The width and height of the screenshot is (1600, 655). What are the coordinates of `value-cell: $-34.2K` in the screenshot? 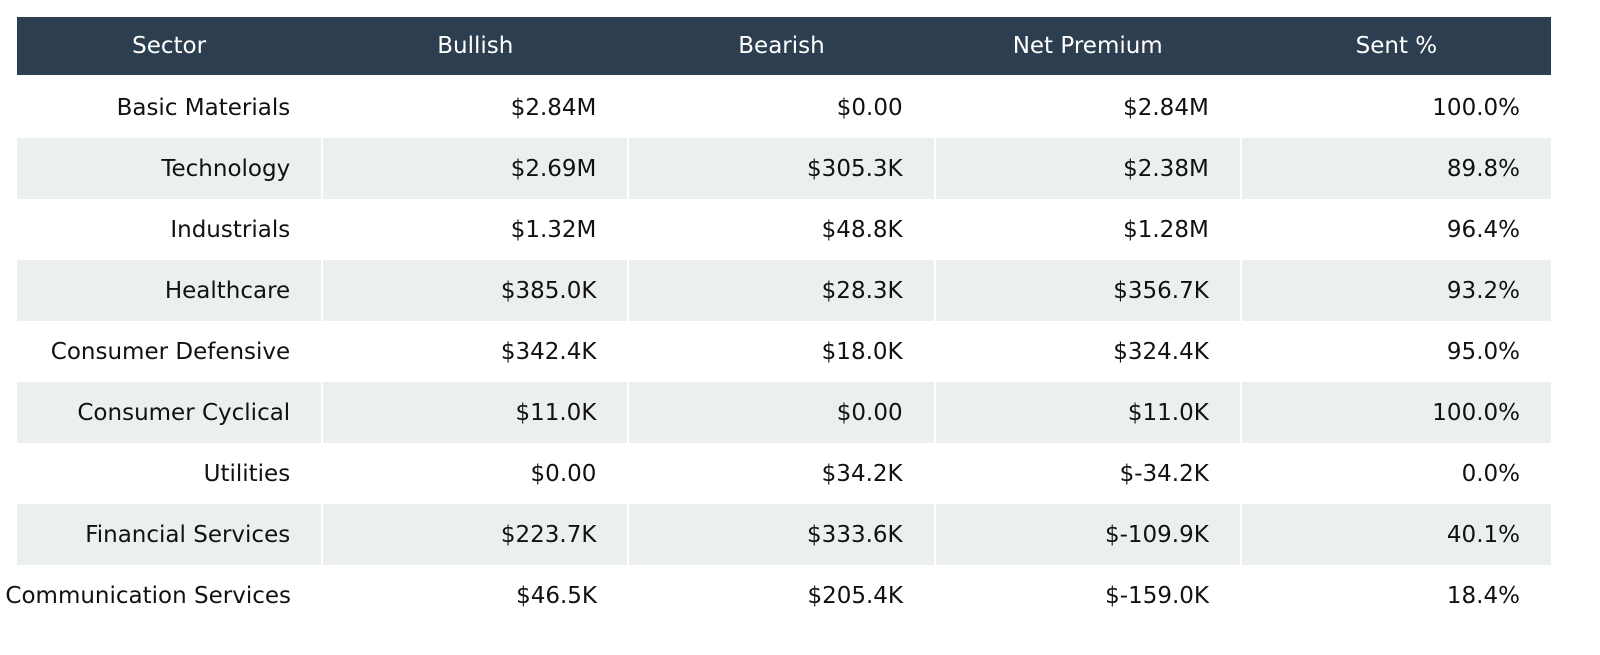 It's located at (1164, 473).